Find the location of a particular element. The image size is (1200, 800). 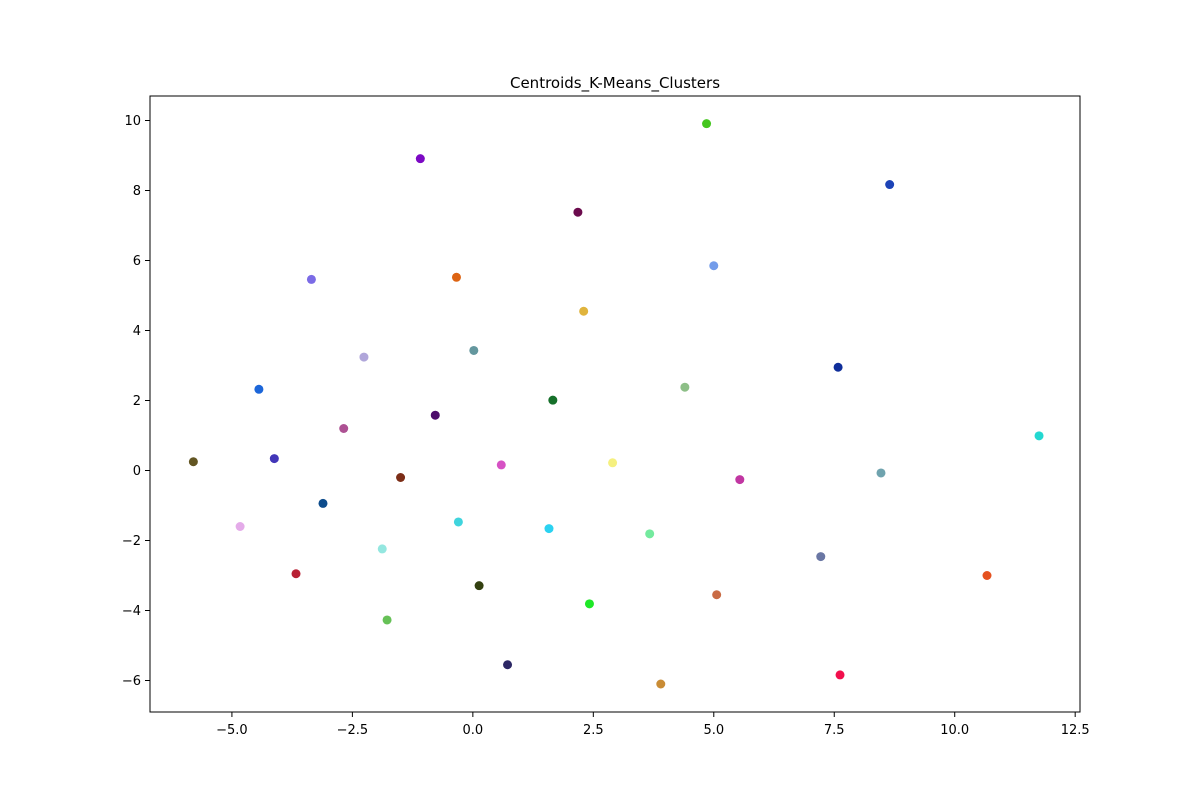

y-tick-label-3: −2 is located at coordinates (131, 541).